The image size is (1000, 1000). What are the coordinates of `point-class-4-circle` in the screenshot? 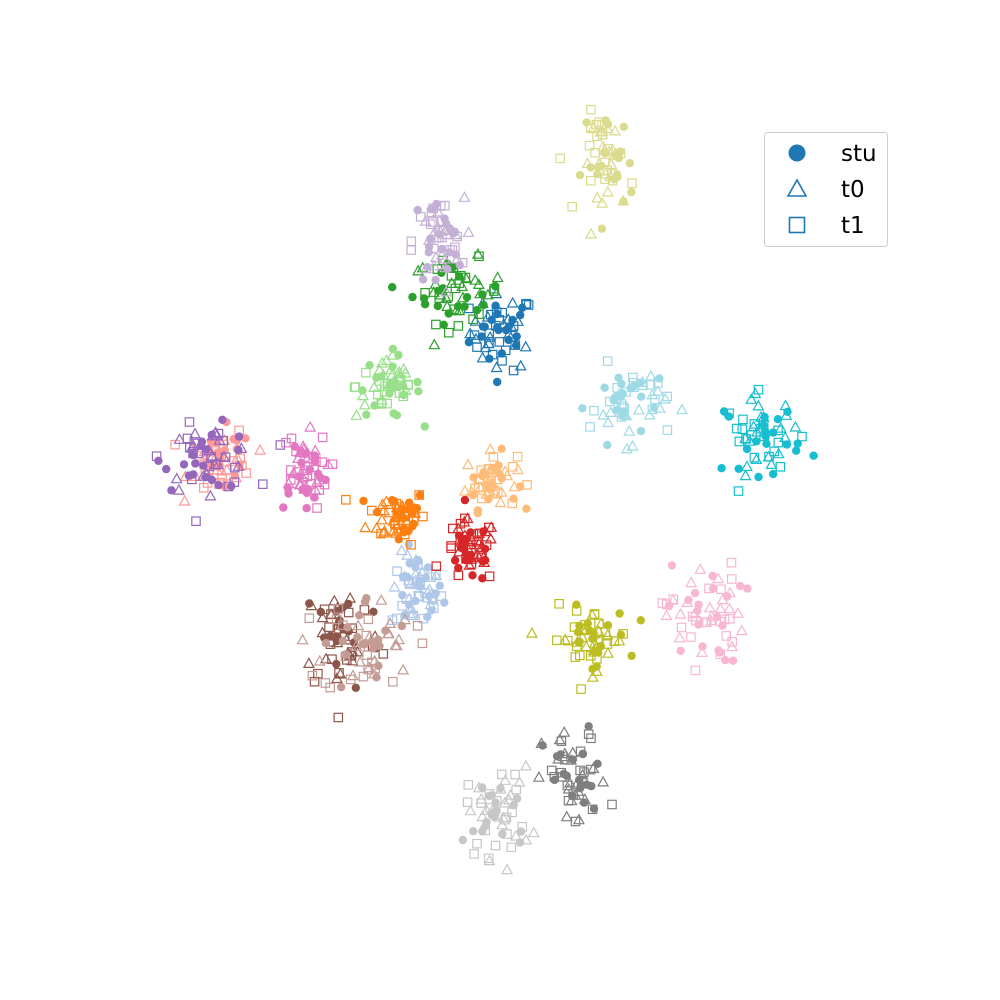 It's located at (424, 298).